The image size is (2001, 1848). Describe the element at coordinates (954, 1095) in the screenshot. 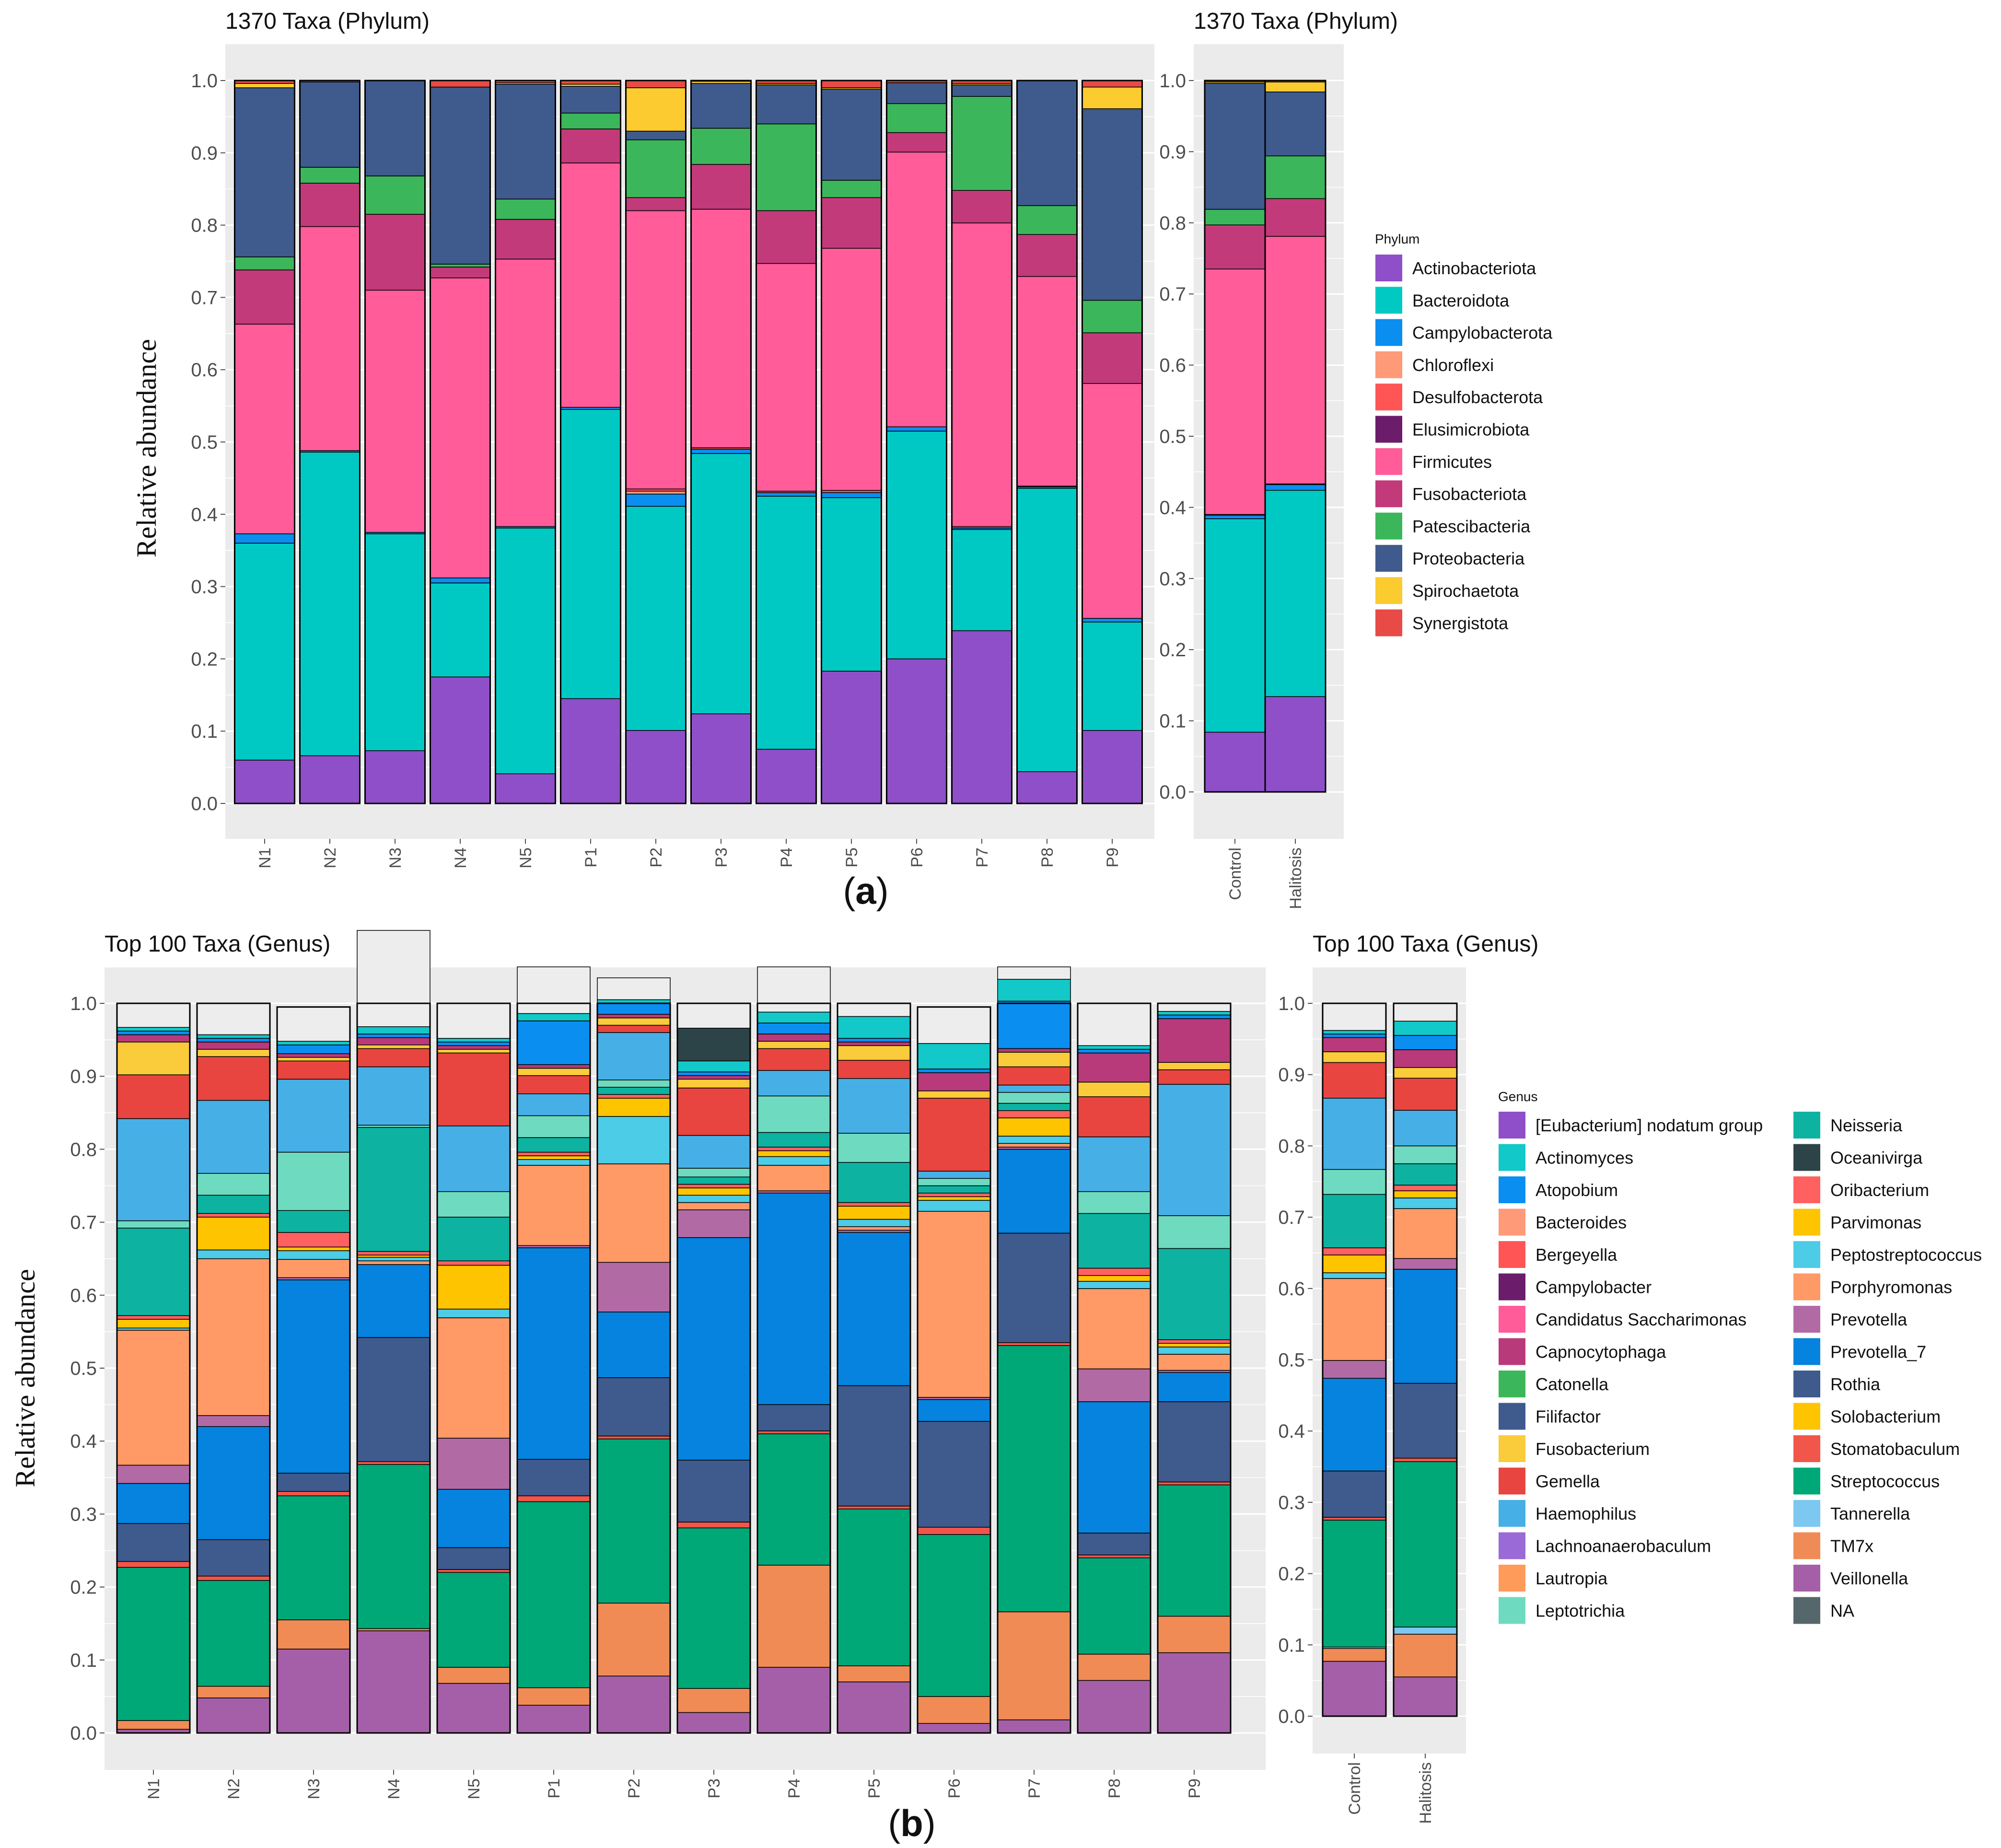

I see `bar-segment-p6-fusobacterium` at that location.